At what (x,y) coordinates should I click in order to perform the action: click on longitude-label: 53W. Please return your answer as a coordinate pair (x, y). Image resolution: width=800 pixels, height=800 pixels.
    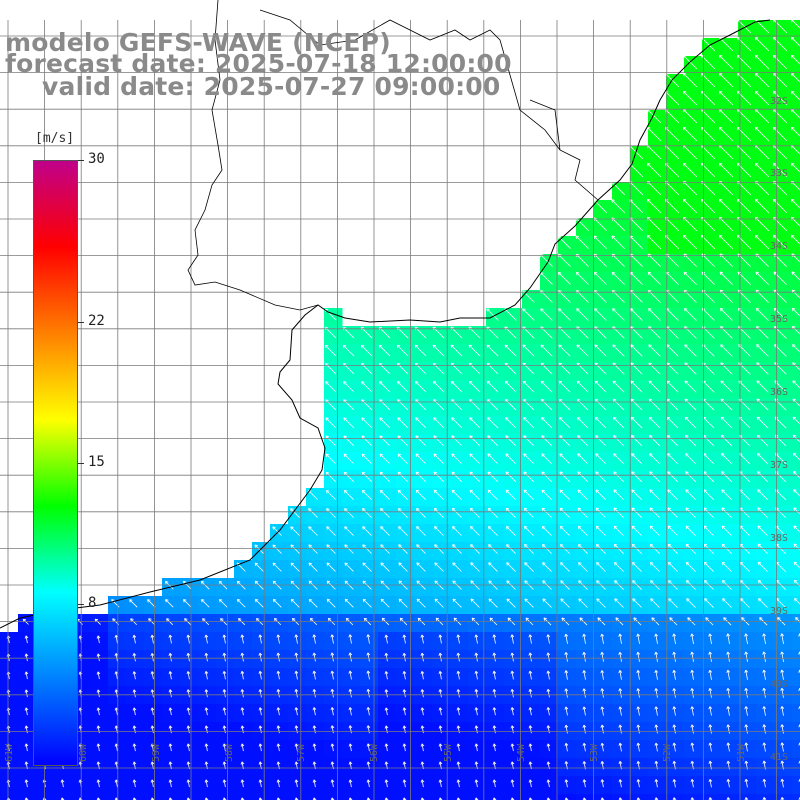
    Looking at the image, I should click on (594, 752).